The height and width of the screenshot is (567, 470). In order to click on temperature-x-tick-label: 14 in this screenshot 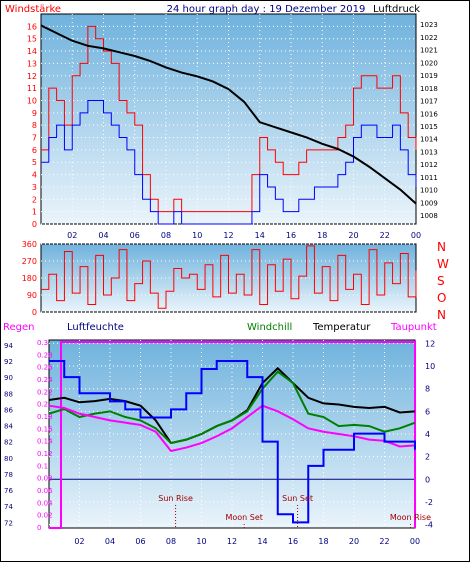, I will do `click(262, 541)`.